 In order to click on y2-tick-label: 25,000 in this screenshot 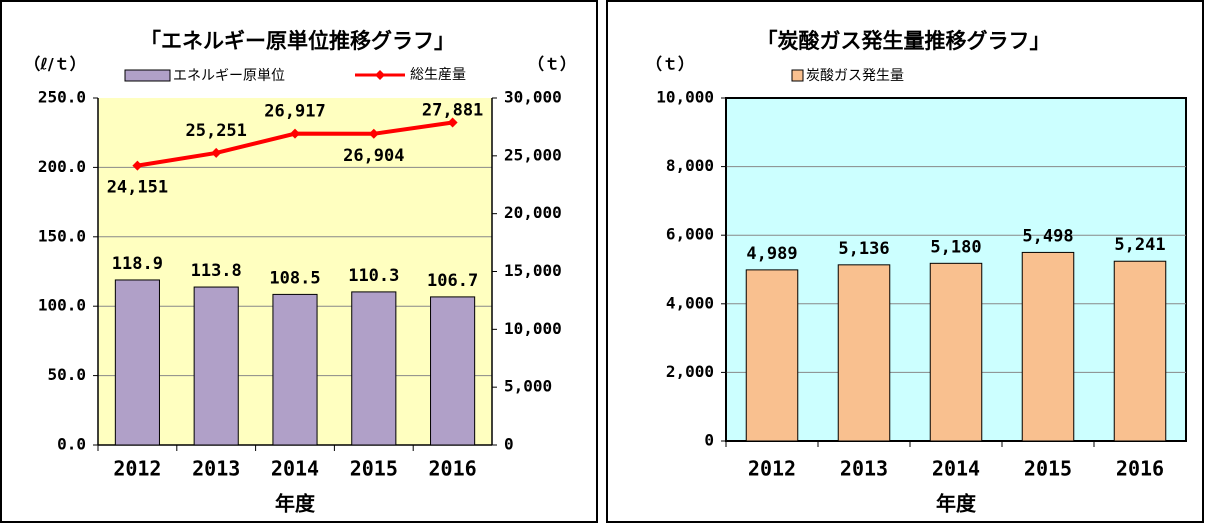, I will do `click(533, 154)`.